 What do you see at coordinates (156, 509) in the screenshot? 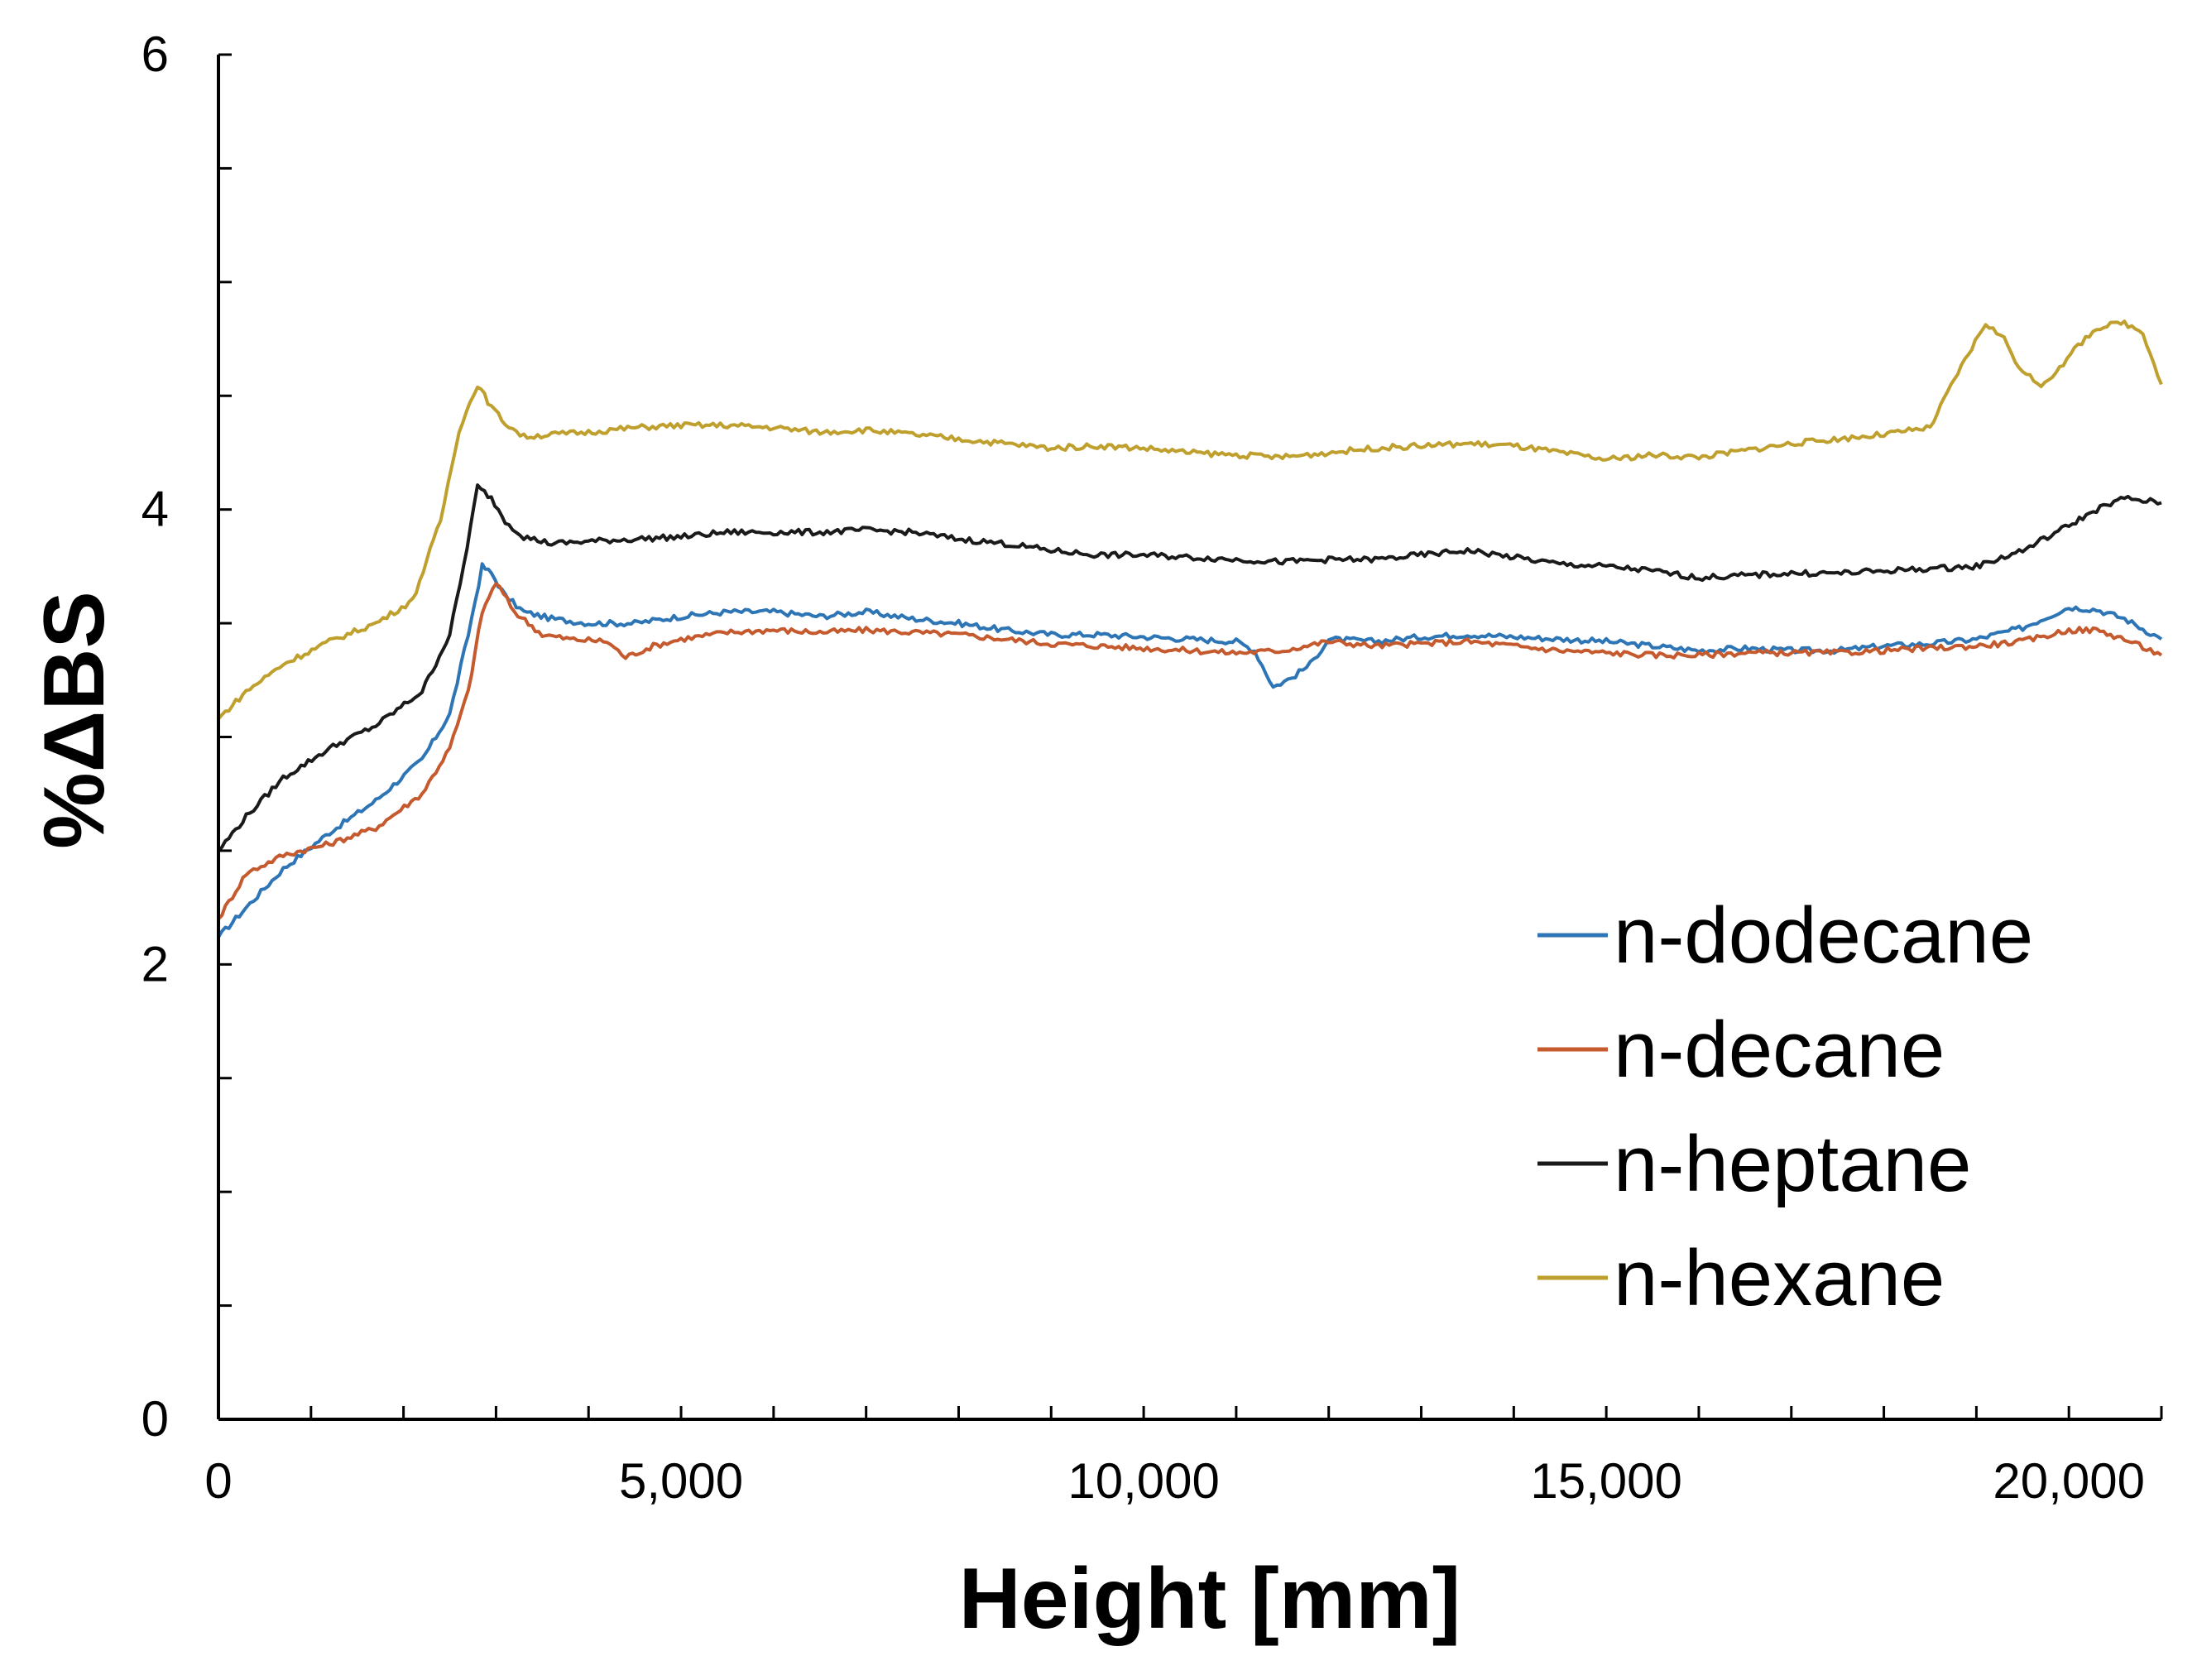
I see `y-tick-label: 4` at bounding box center [156, 509].